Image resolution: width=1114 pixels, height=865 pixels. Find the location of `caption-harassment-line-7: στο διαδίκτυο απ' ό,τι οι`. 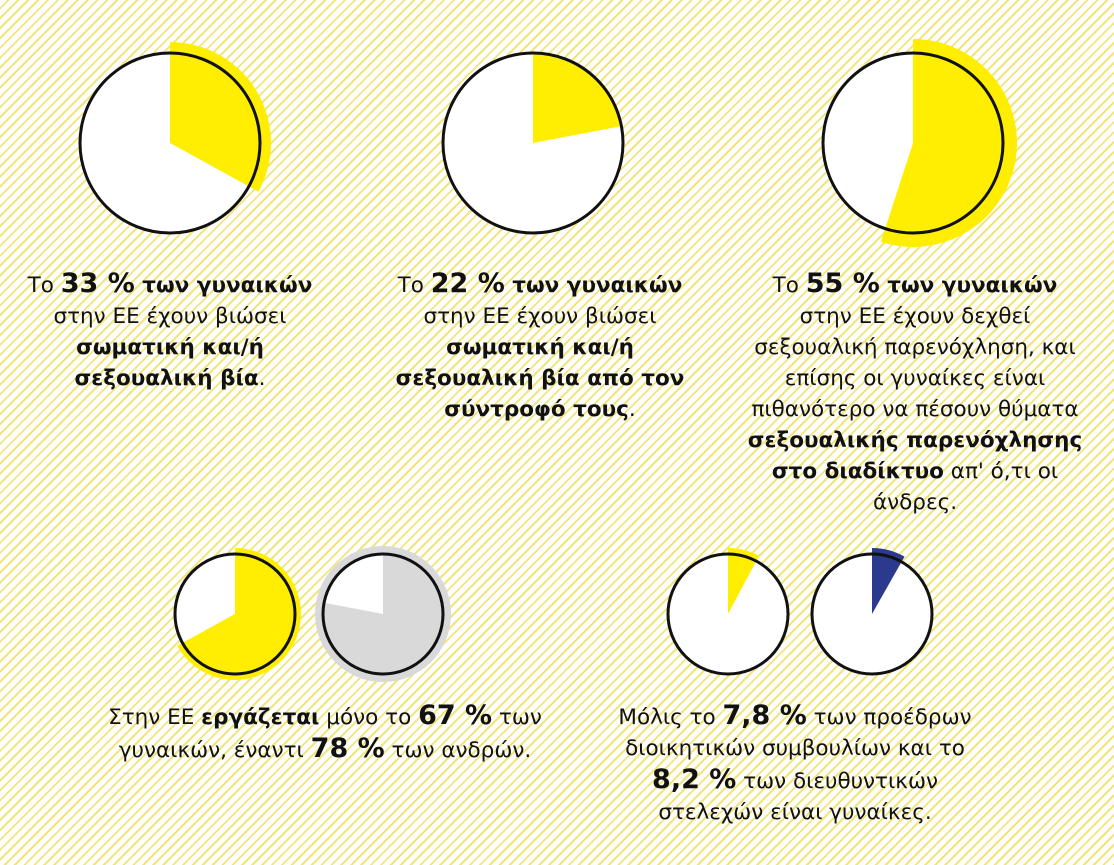

caption-harassment-line-7: στο διαδίκτυο απ' ό,τι οι is located at coordinates (915, 471).